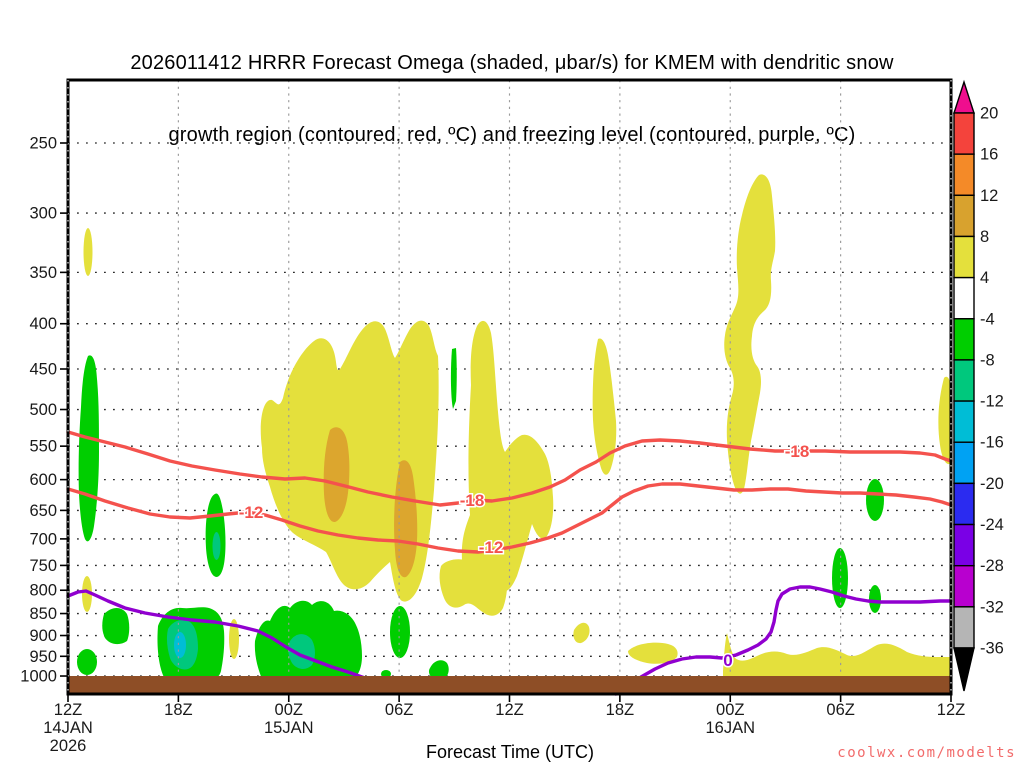 The width and height of the screenshot is (1024, 768). I want to click on omega-yellow-right-edge, so click(944, 420).